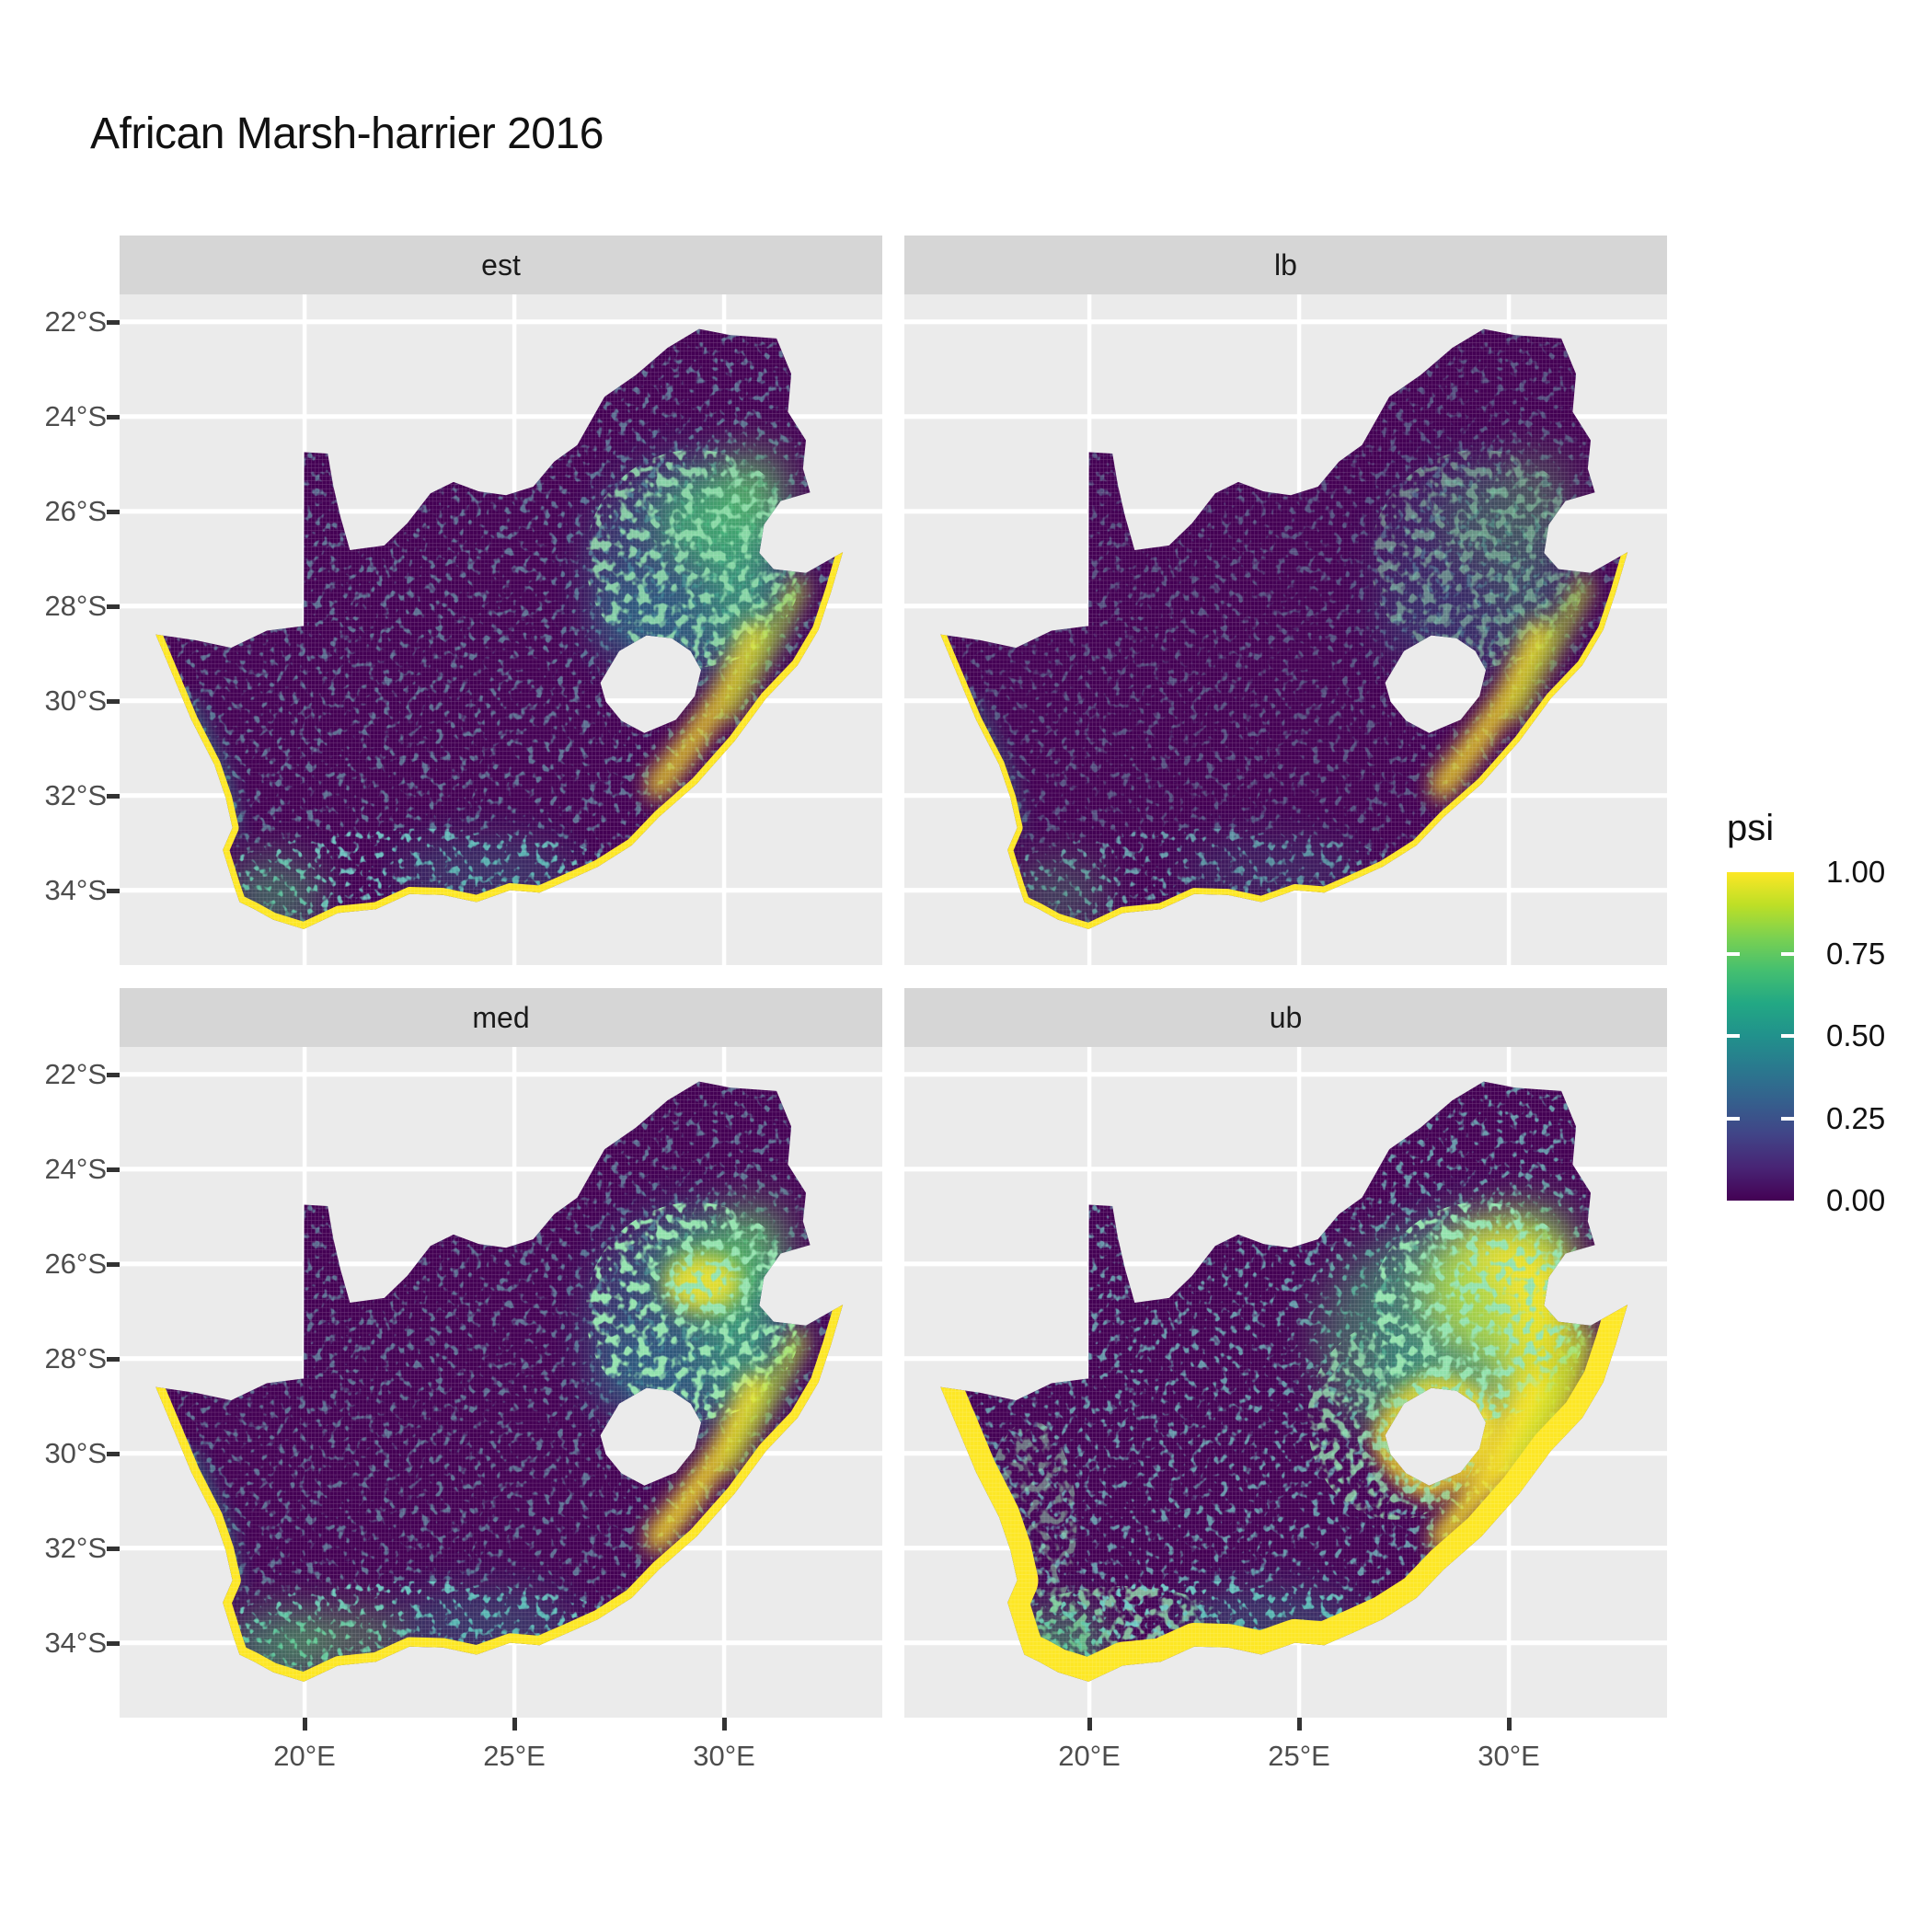  What do you see at coordinates (1856, 954) in the screenshot?
I see `legend-label: 0.75` at bounding box center [1856, 954].